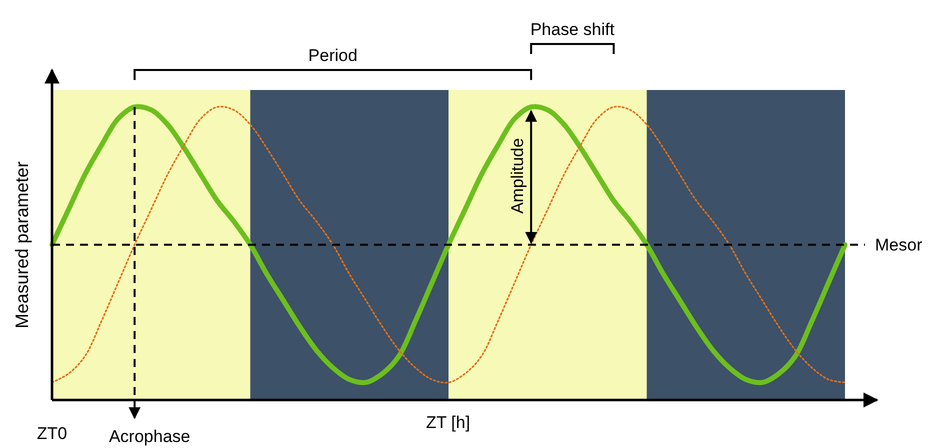 Image resolution: width=950 pixels, height=448 pixels. What do you see at coordinates (518, 176) in the screenshot?
I see `annotation: Amplitude` at bounding box center [518, 176].